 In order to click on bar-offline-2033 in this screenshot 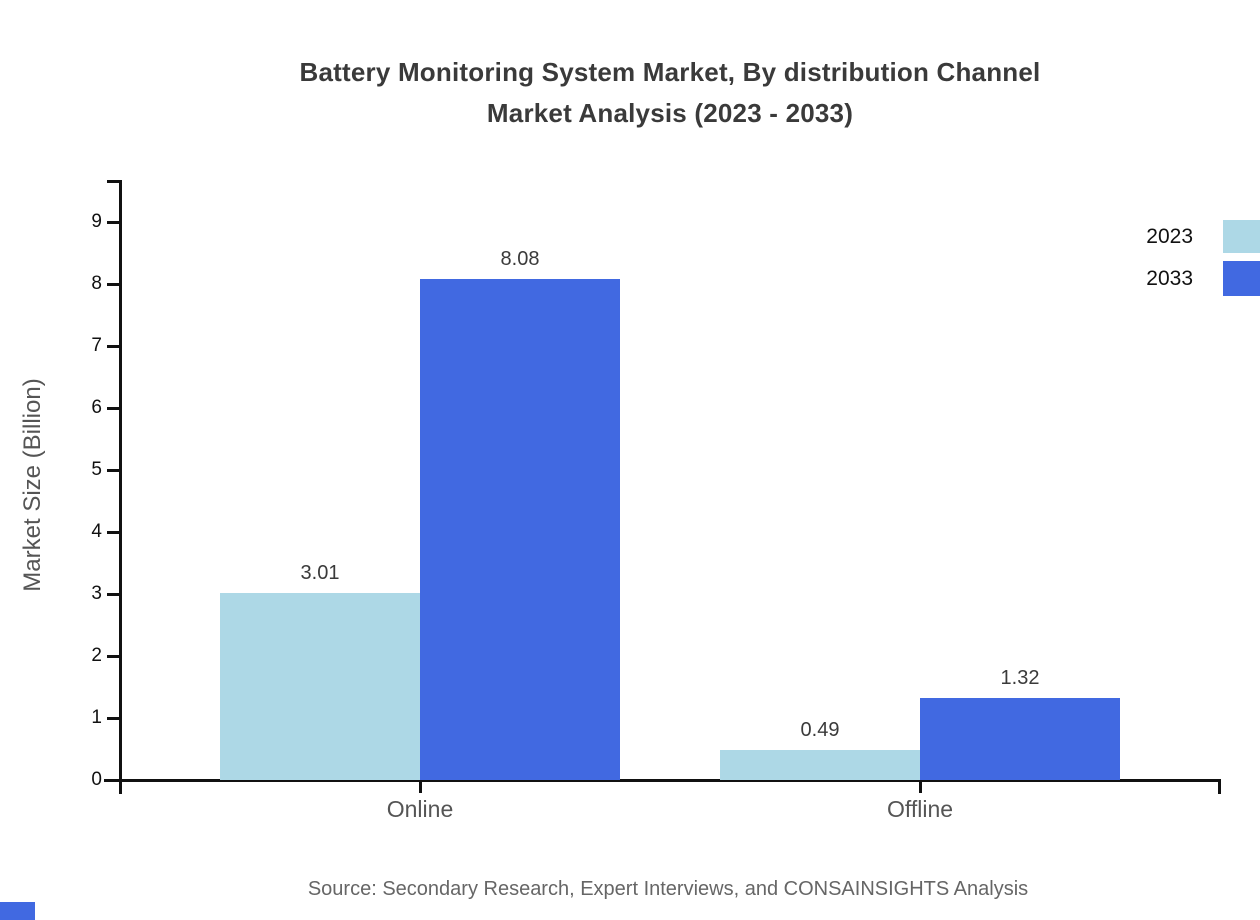, I will do `click(1020, 739)`.